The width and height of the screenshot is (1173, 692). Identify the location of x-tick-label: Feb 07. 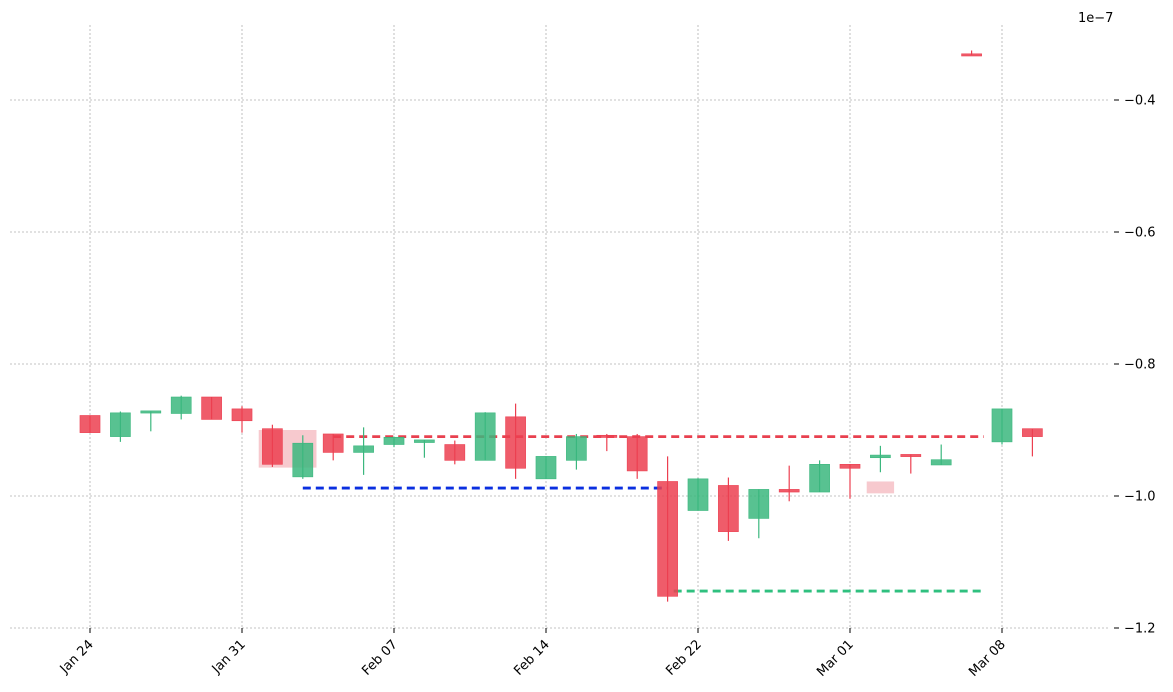
(380, 658).